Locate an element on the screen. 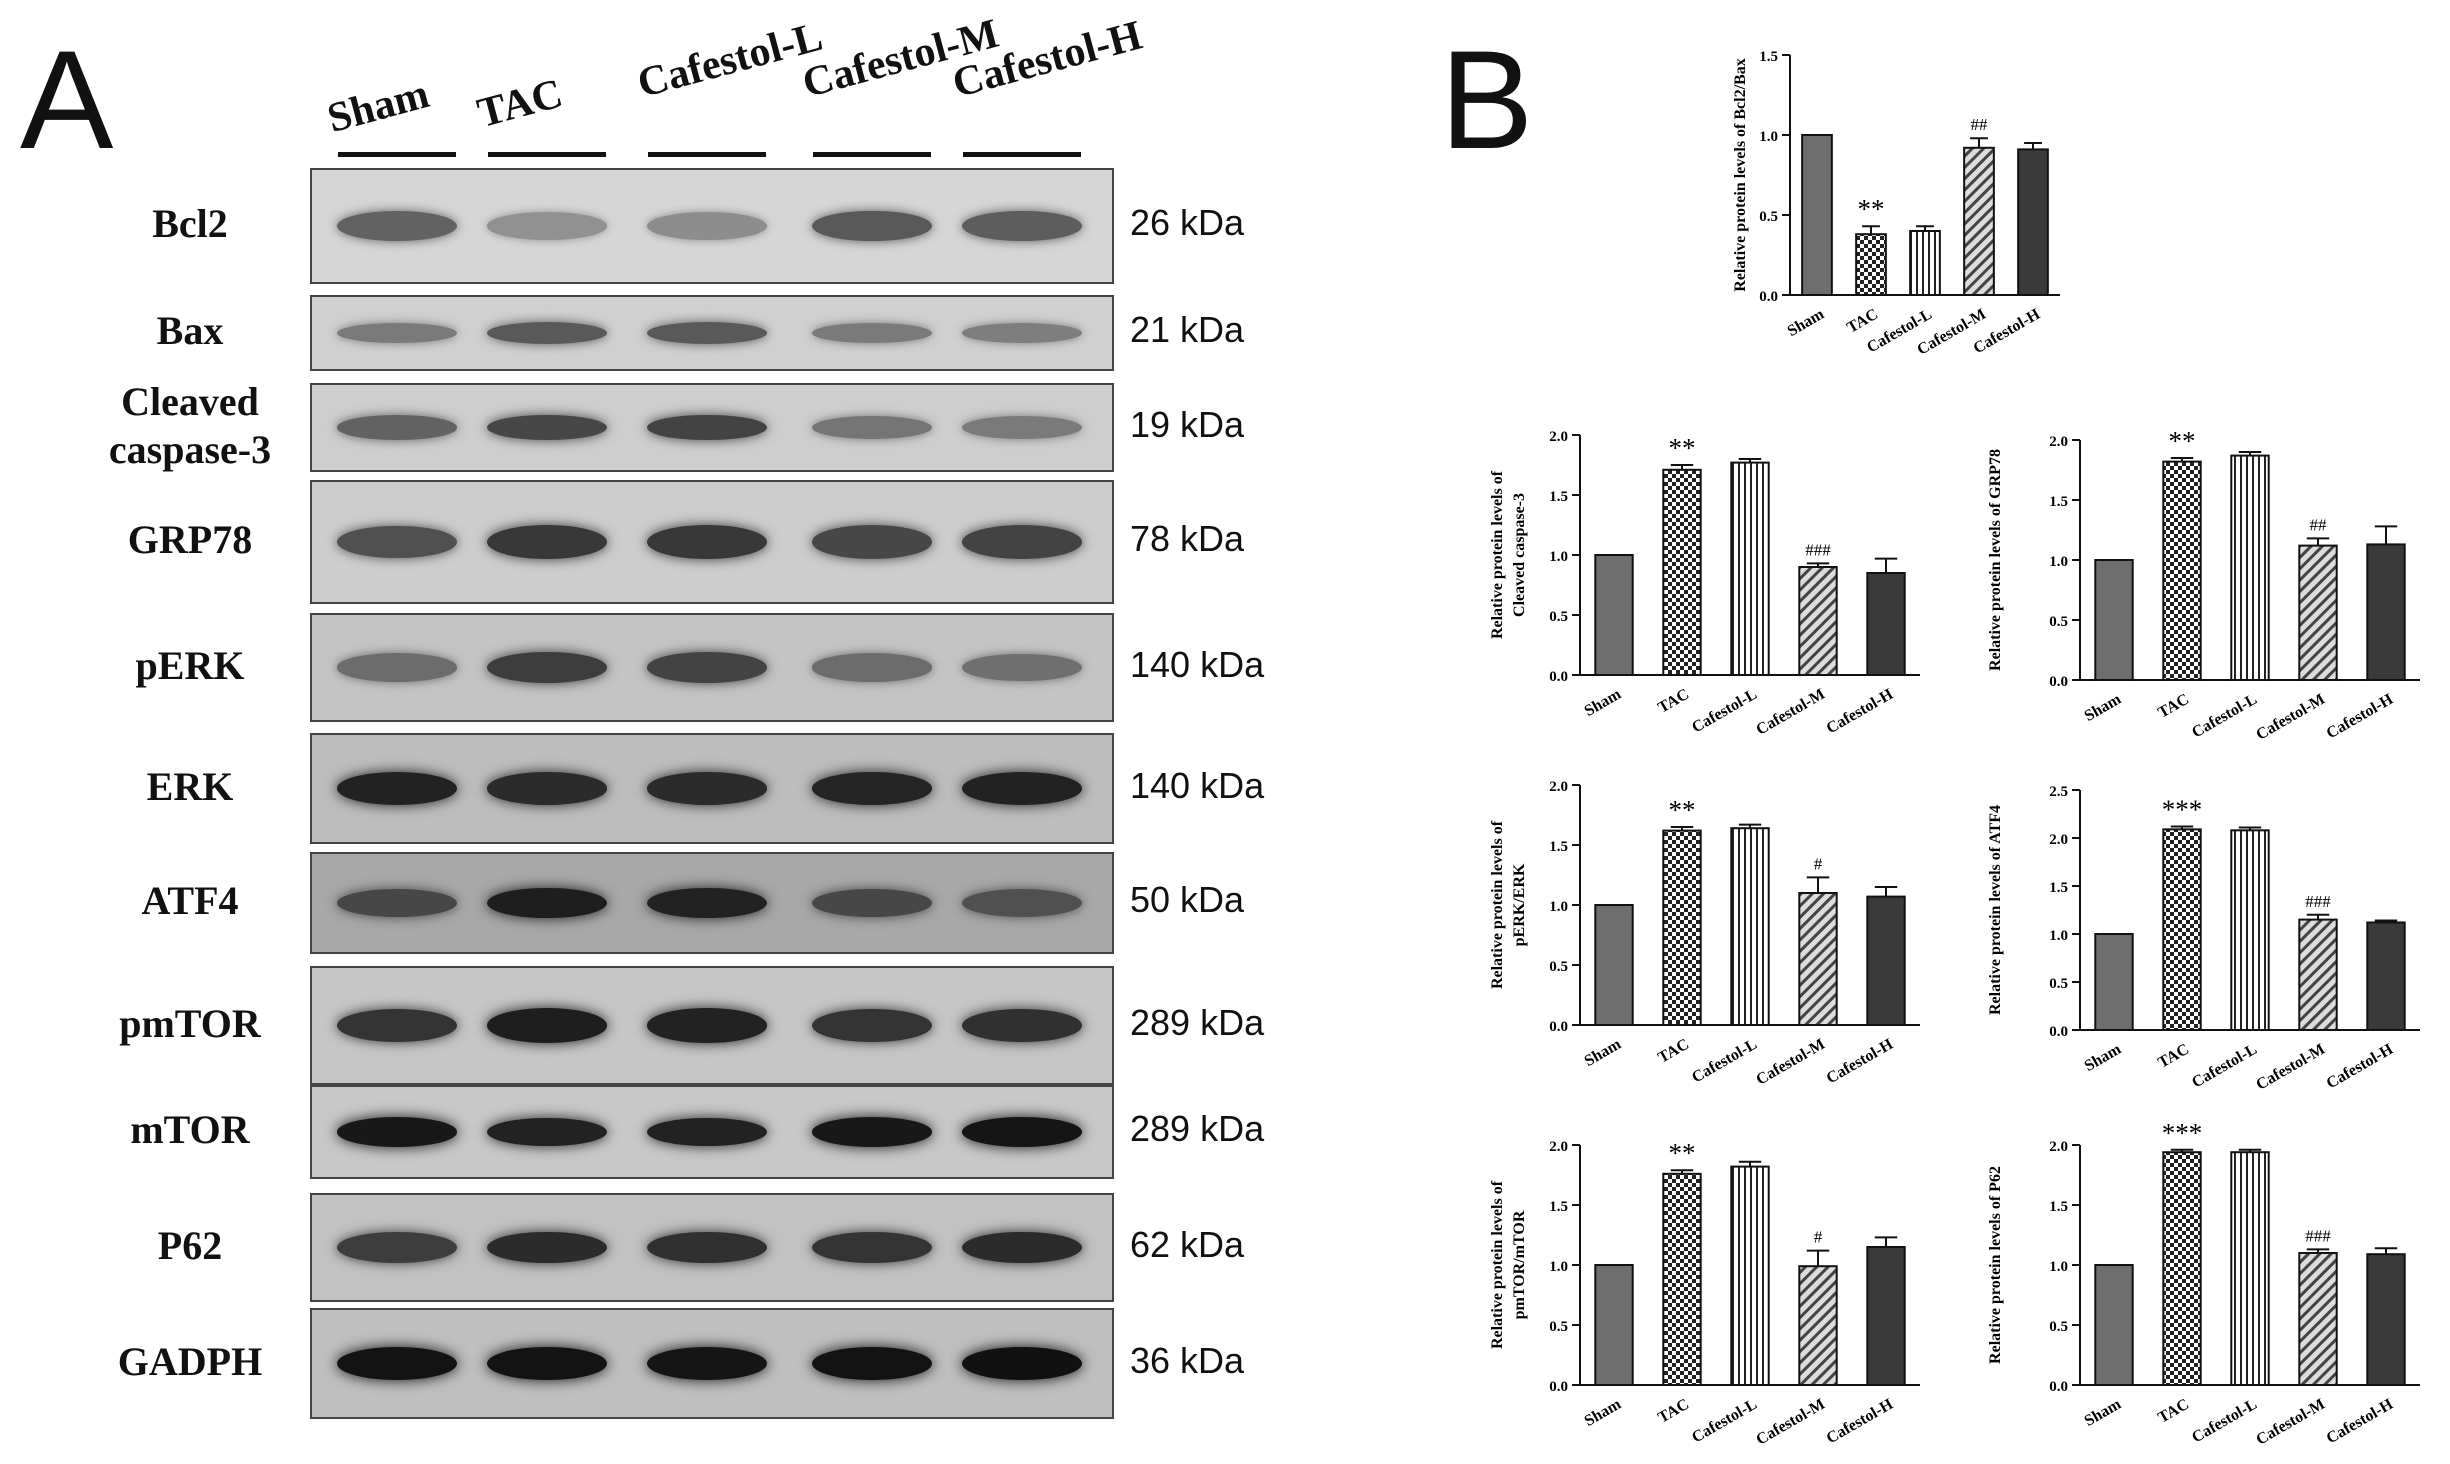 Image resolution: width=2450 pixels, height=1464 pixels. blot-label: Bcl2 is located at coordinates (190, 224).